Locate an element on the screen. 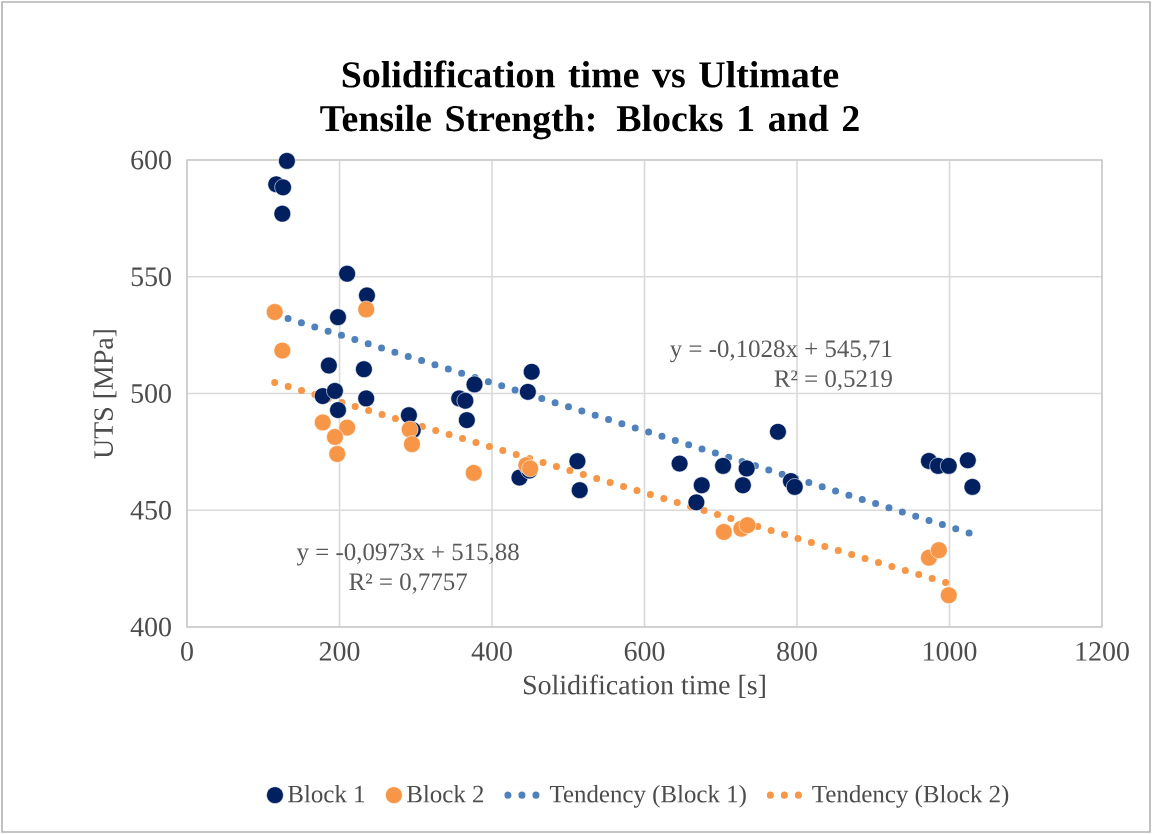 The image size is (1152, 834). annotation: R² = 0,5219 is located at coordinates (833, 380).